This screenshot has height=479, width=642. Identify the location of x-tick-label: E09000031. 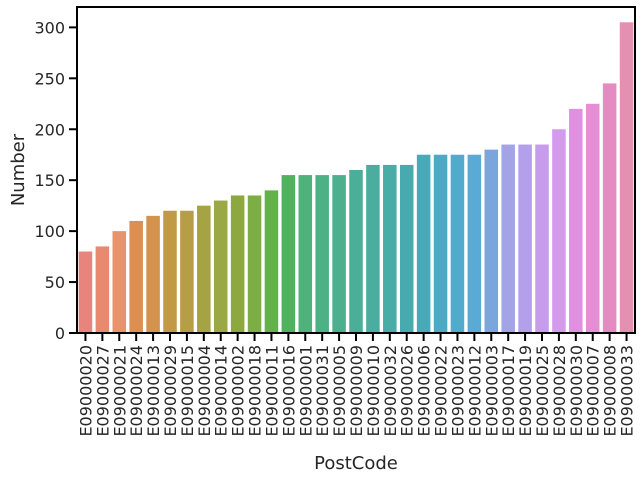
(322, 391).